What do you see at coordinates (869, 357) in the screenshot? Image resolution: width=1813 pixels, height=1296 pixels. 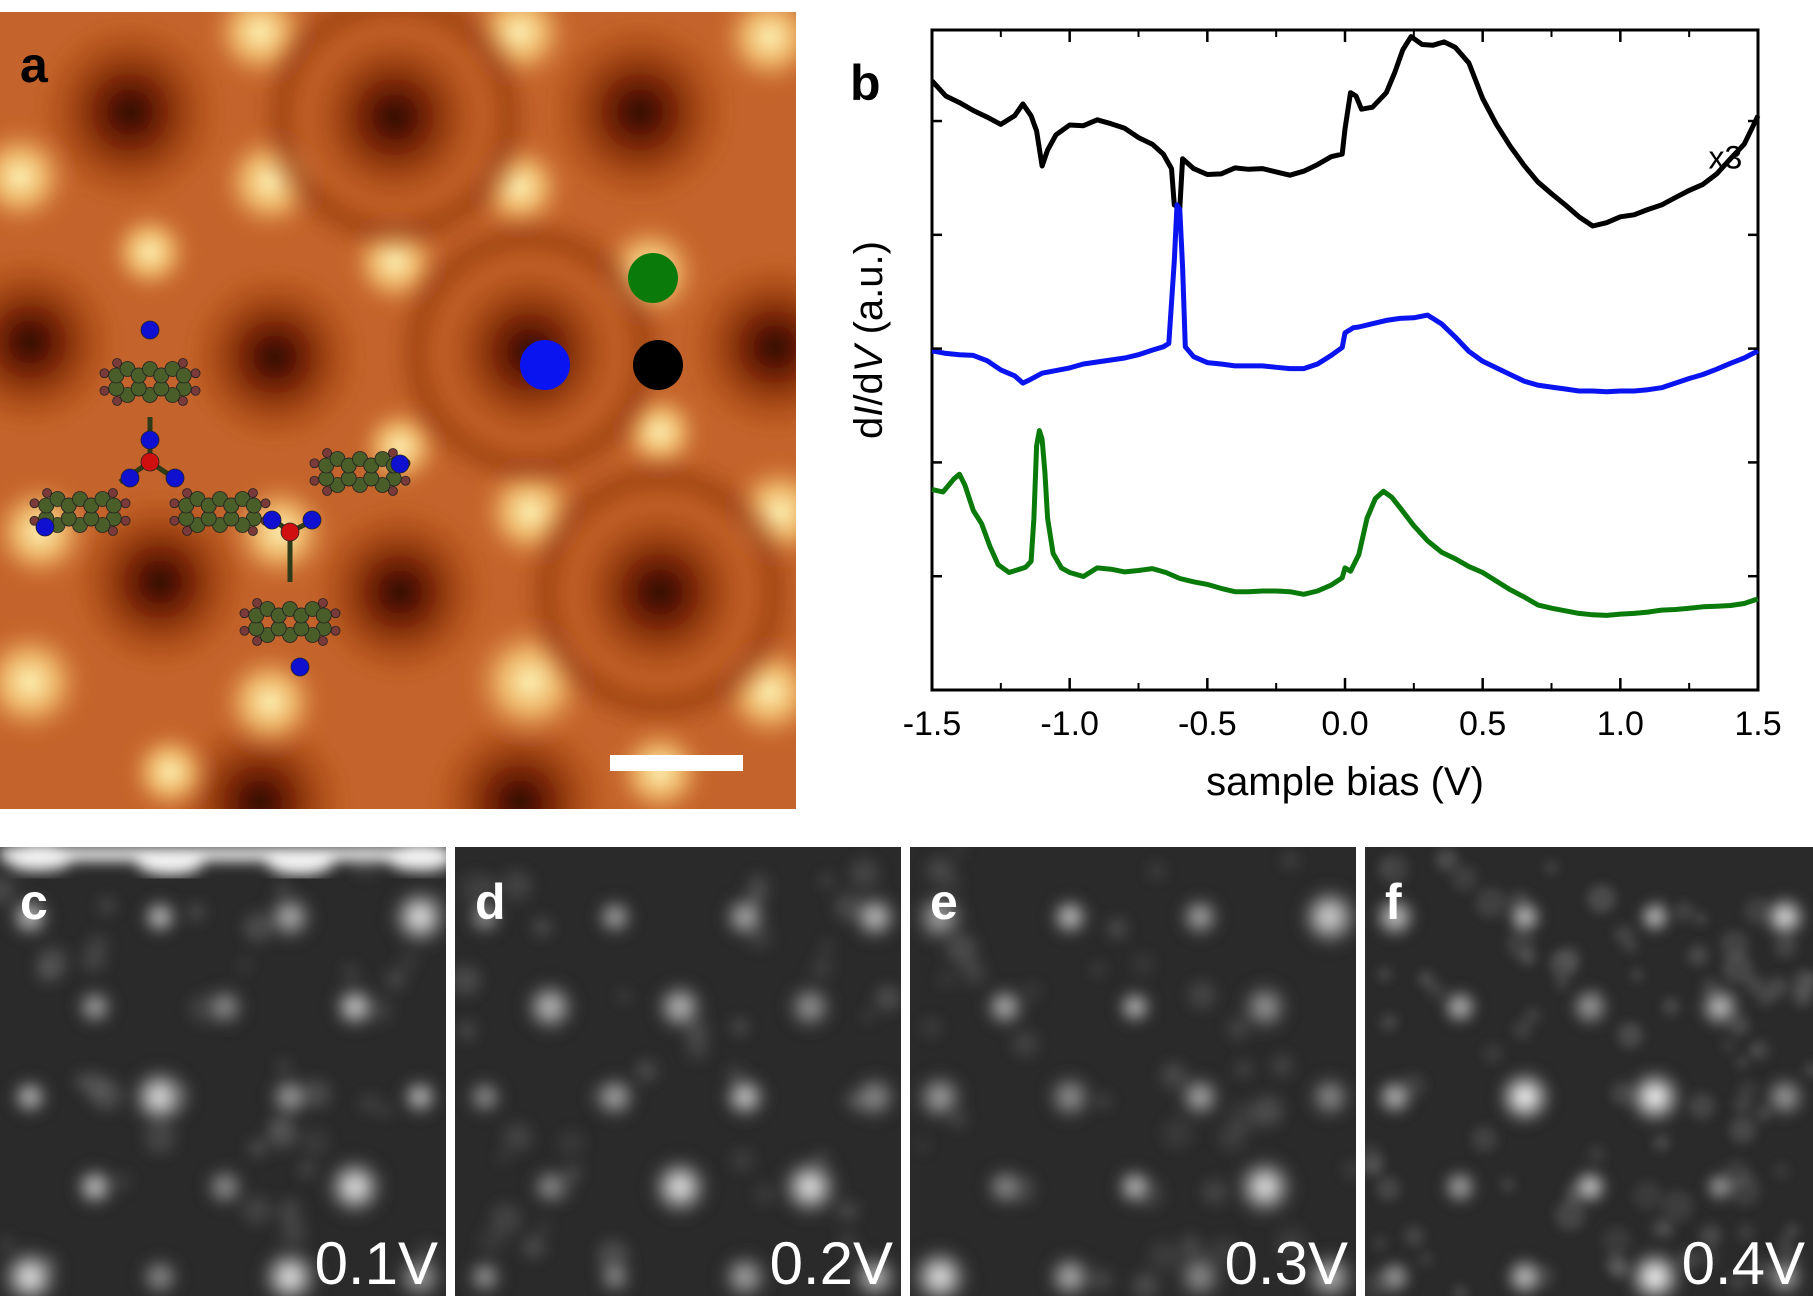 I see `y-label-part: V` at bounding box center [869, 357].